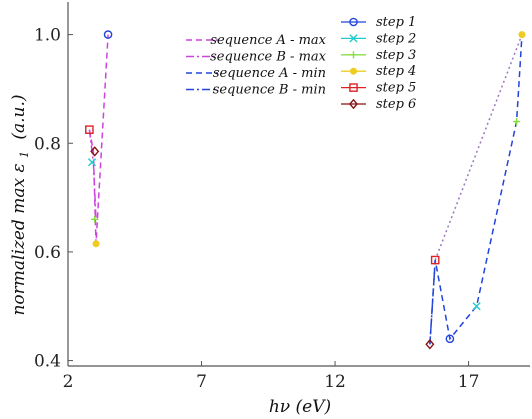 This screenshot has width=532, height=419. I want to click on dotted-trend-line, so click(478, 147).